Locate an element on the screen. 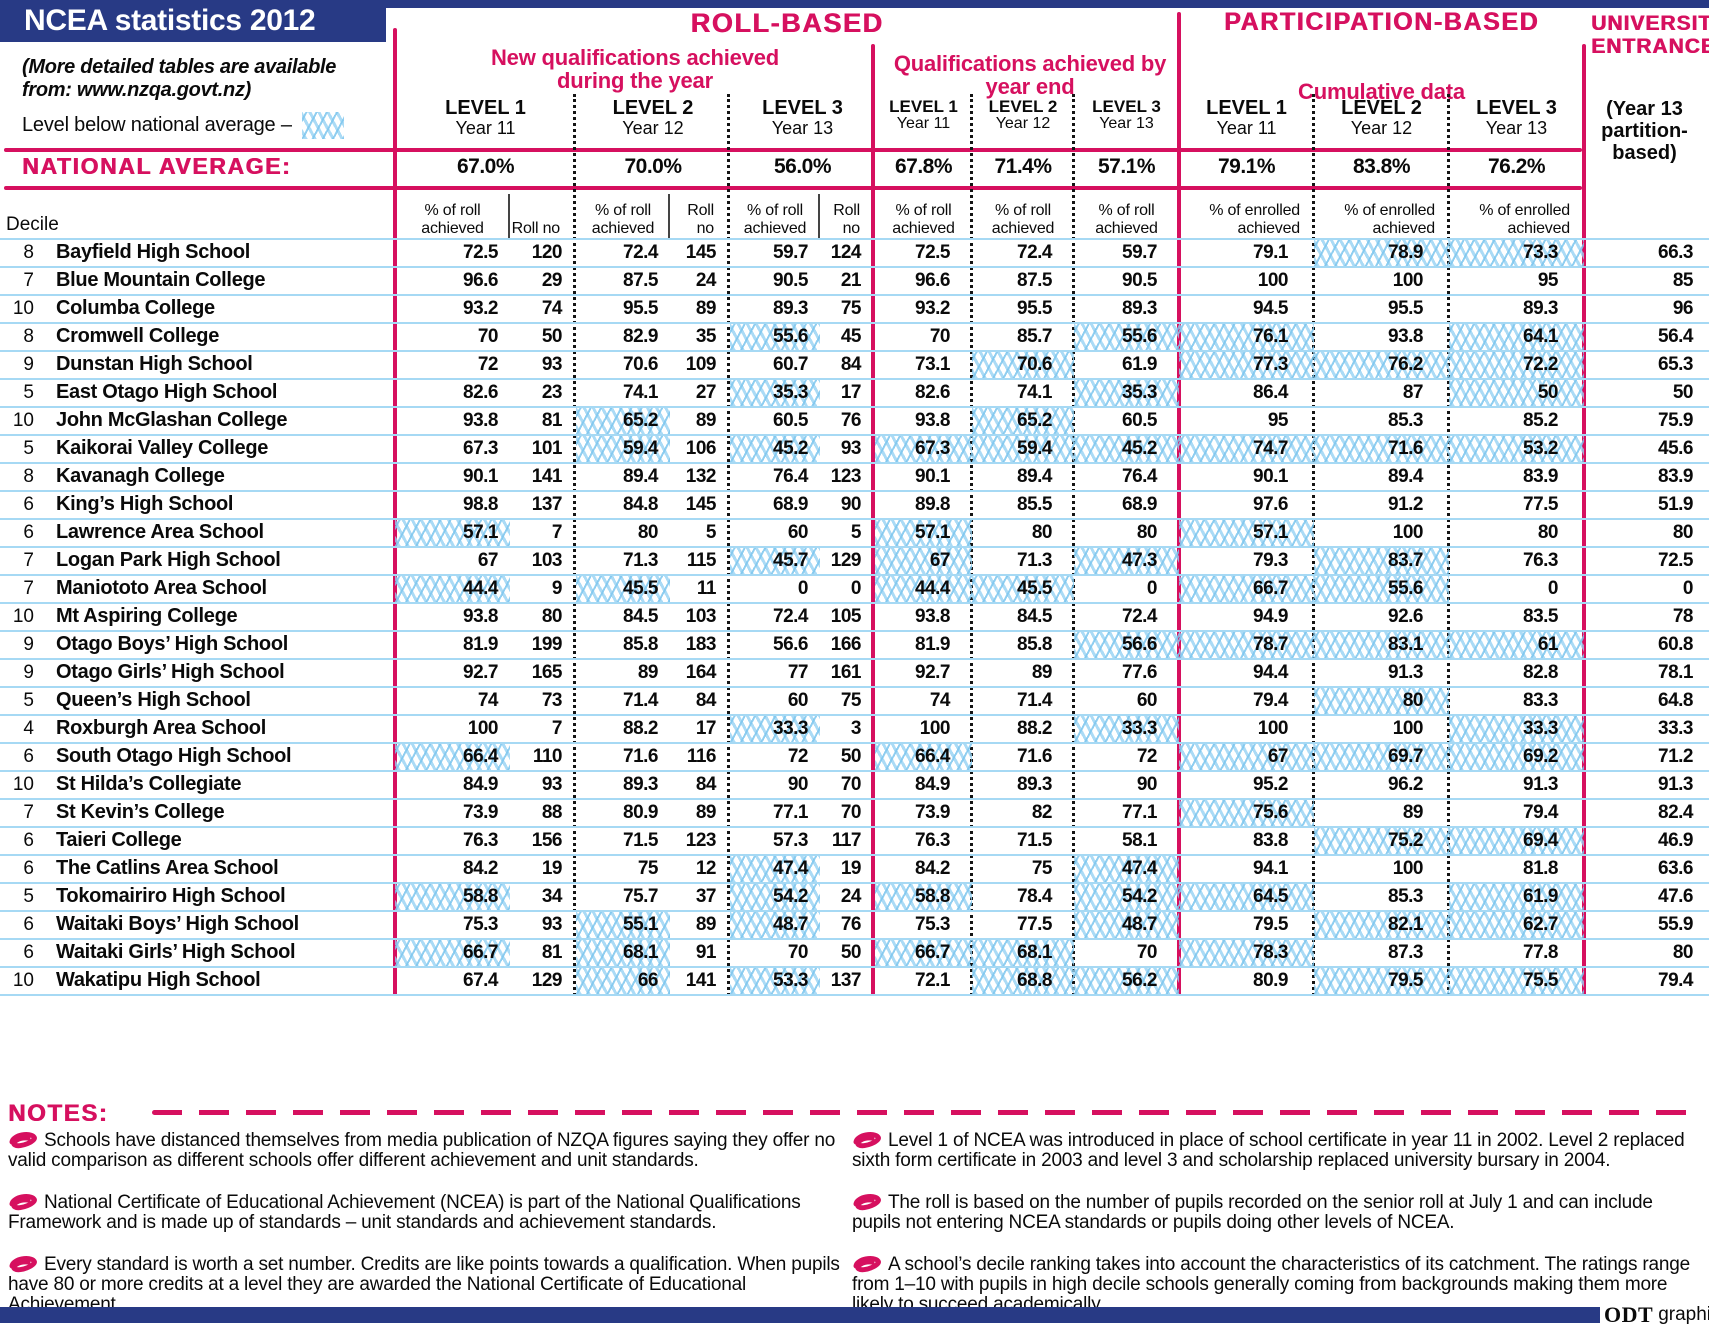 The width and height of the screenshot is (1709, 1329). new-l3-roll-no: 50 is located at coordinates (851, 756).